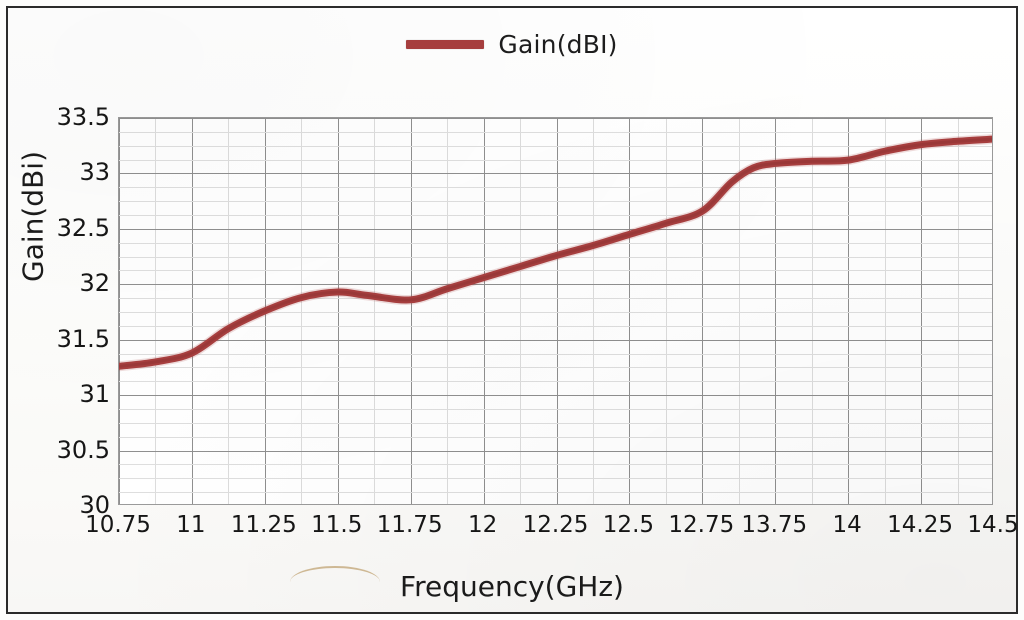 The image size is (1024, 620). Describe the element at coordinates (445, 44) in the screenshot. I see `legend-line-swatch-icon` at that location.